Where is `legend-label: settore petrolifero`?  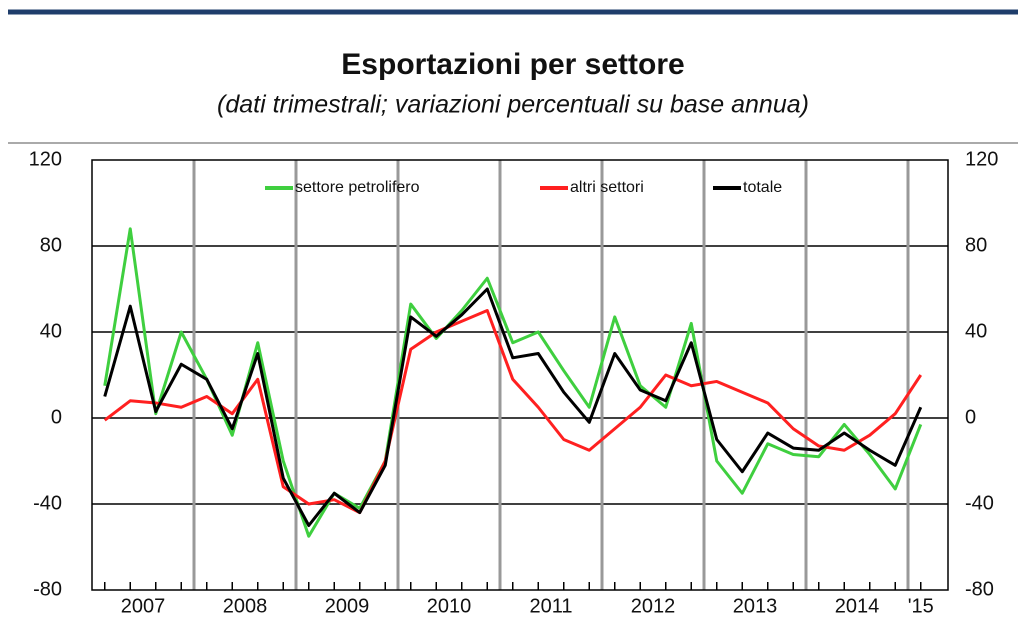 legend-label: settore petrolifero is located at coordinates (357, 187).